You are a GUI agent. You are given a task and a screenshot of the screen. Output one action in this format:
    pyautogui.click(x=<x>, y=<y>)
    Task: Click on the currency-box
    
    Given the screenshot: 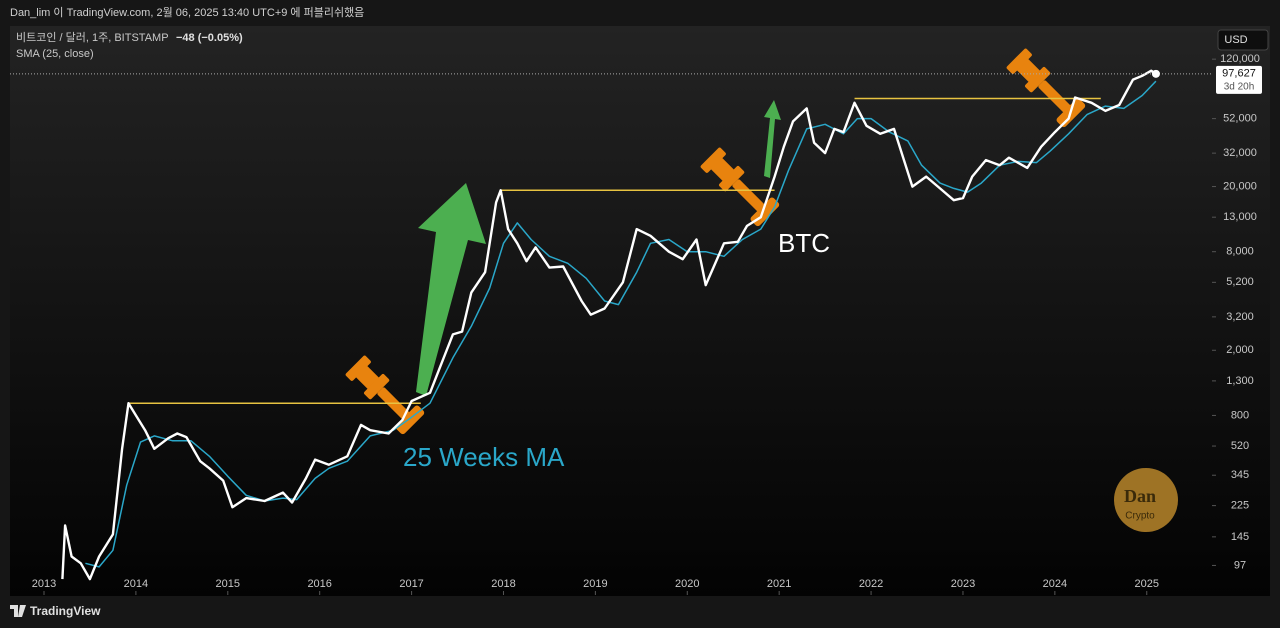 What is the action you would take?
    pyautogui.click(x=1243, y=40)
    